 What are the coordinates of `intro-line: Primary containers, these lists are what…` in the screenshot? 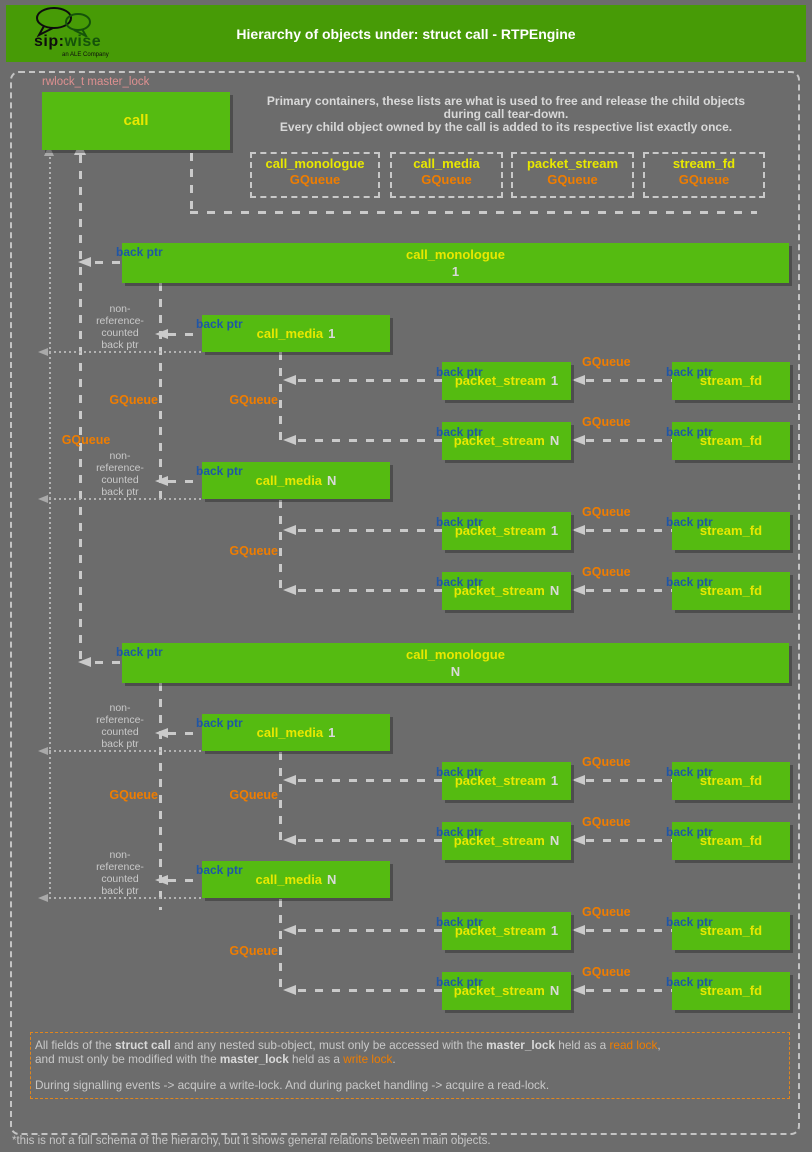 It's located at (506, 101).